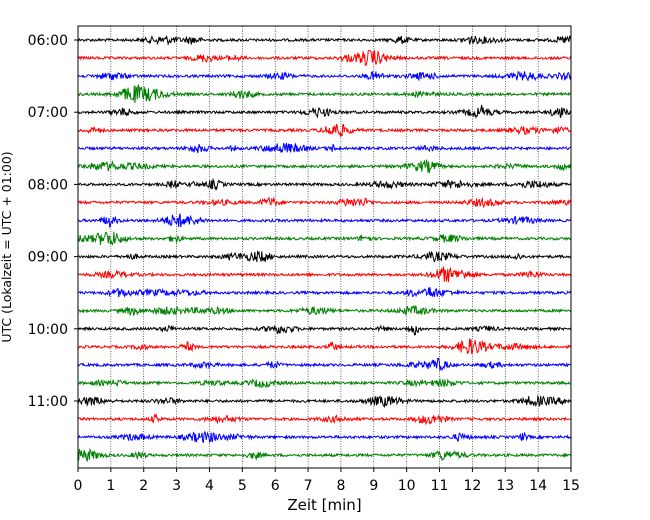 The height and width of the screenshot is (520, 650). What do you see at coordinates (48, 41) in the screenshot?
I see `y-tick-label-0600: 06:00` at bounding box center [48, 41].